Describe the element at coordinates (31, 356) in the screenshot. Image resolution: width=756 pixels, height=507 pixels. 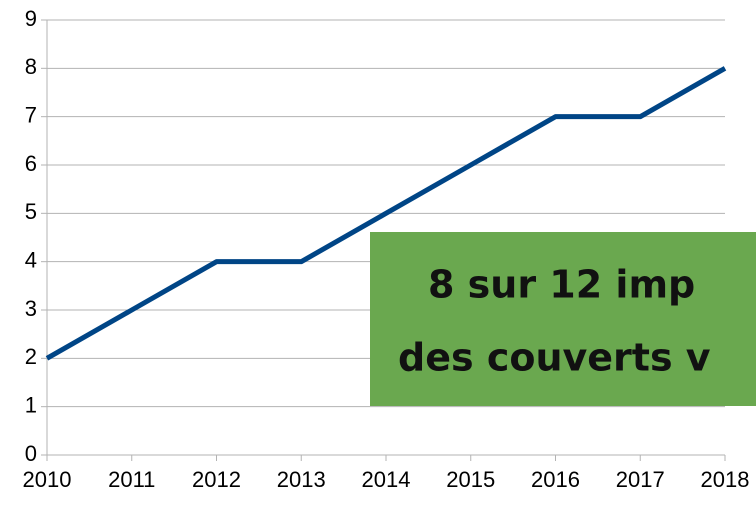
I see `y-tick-label: 2` at that location.